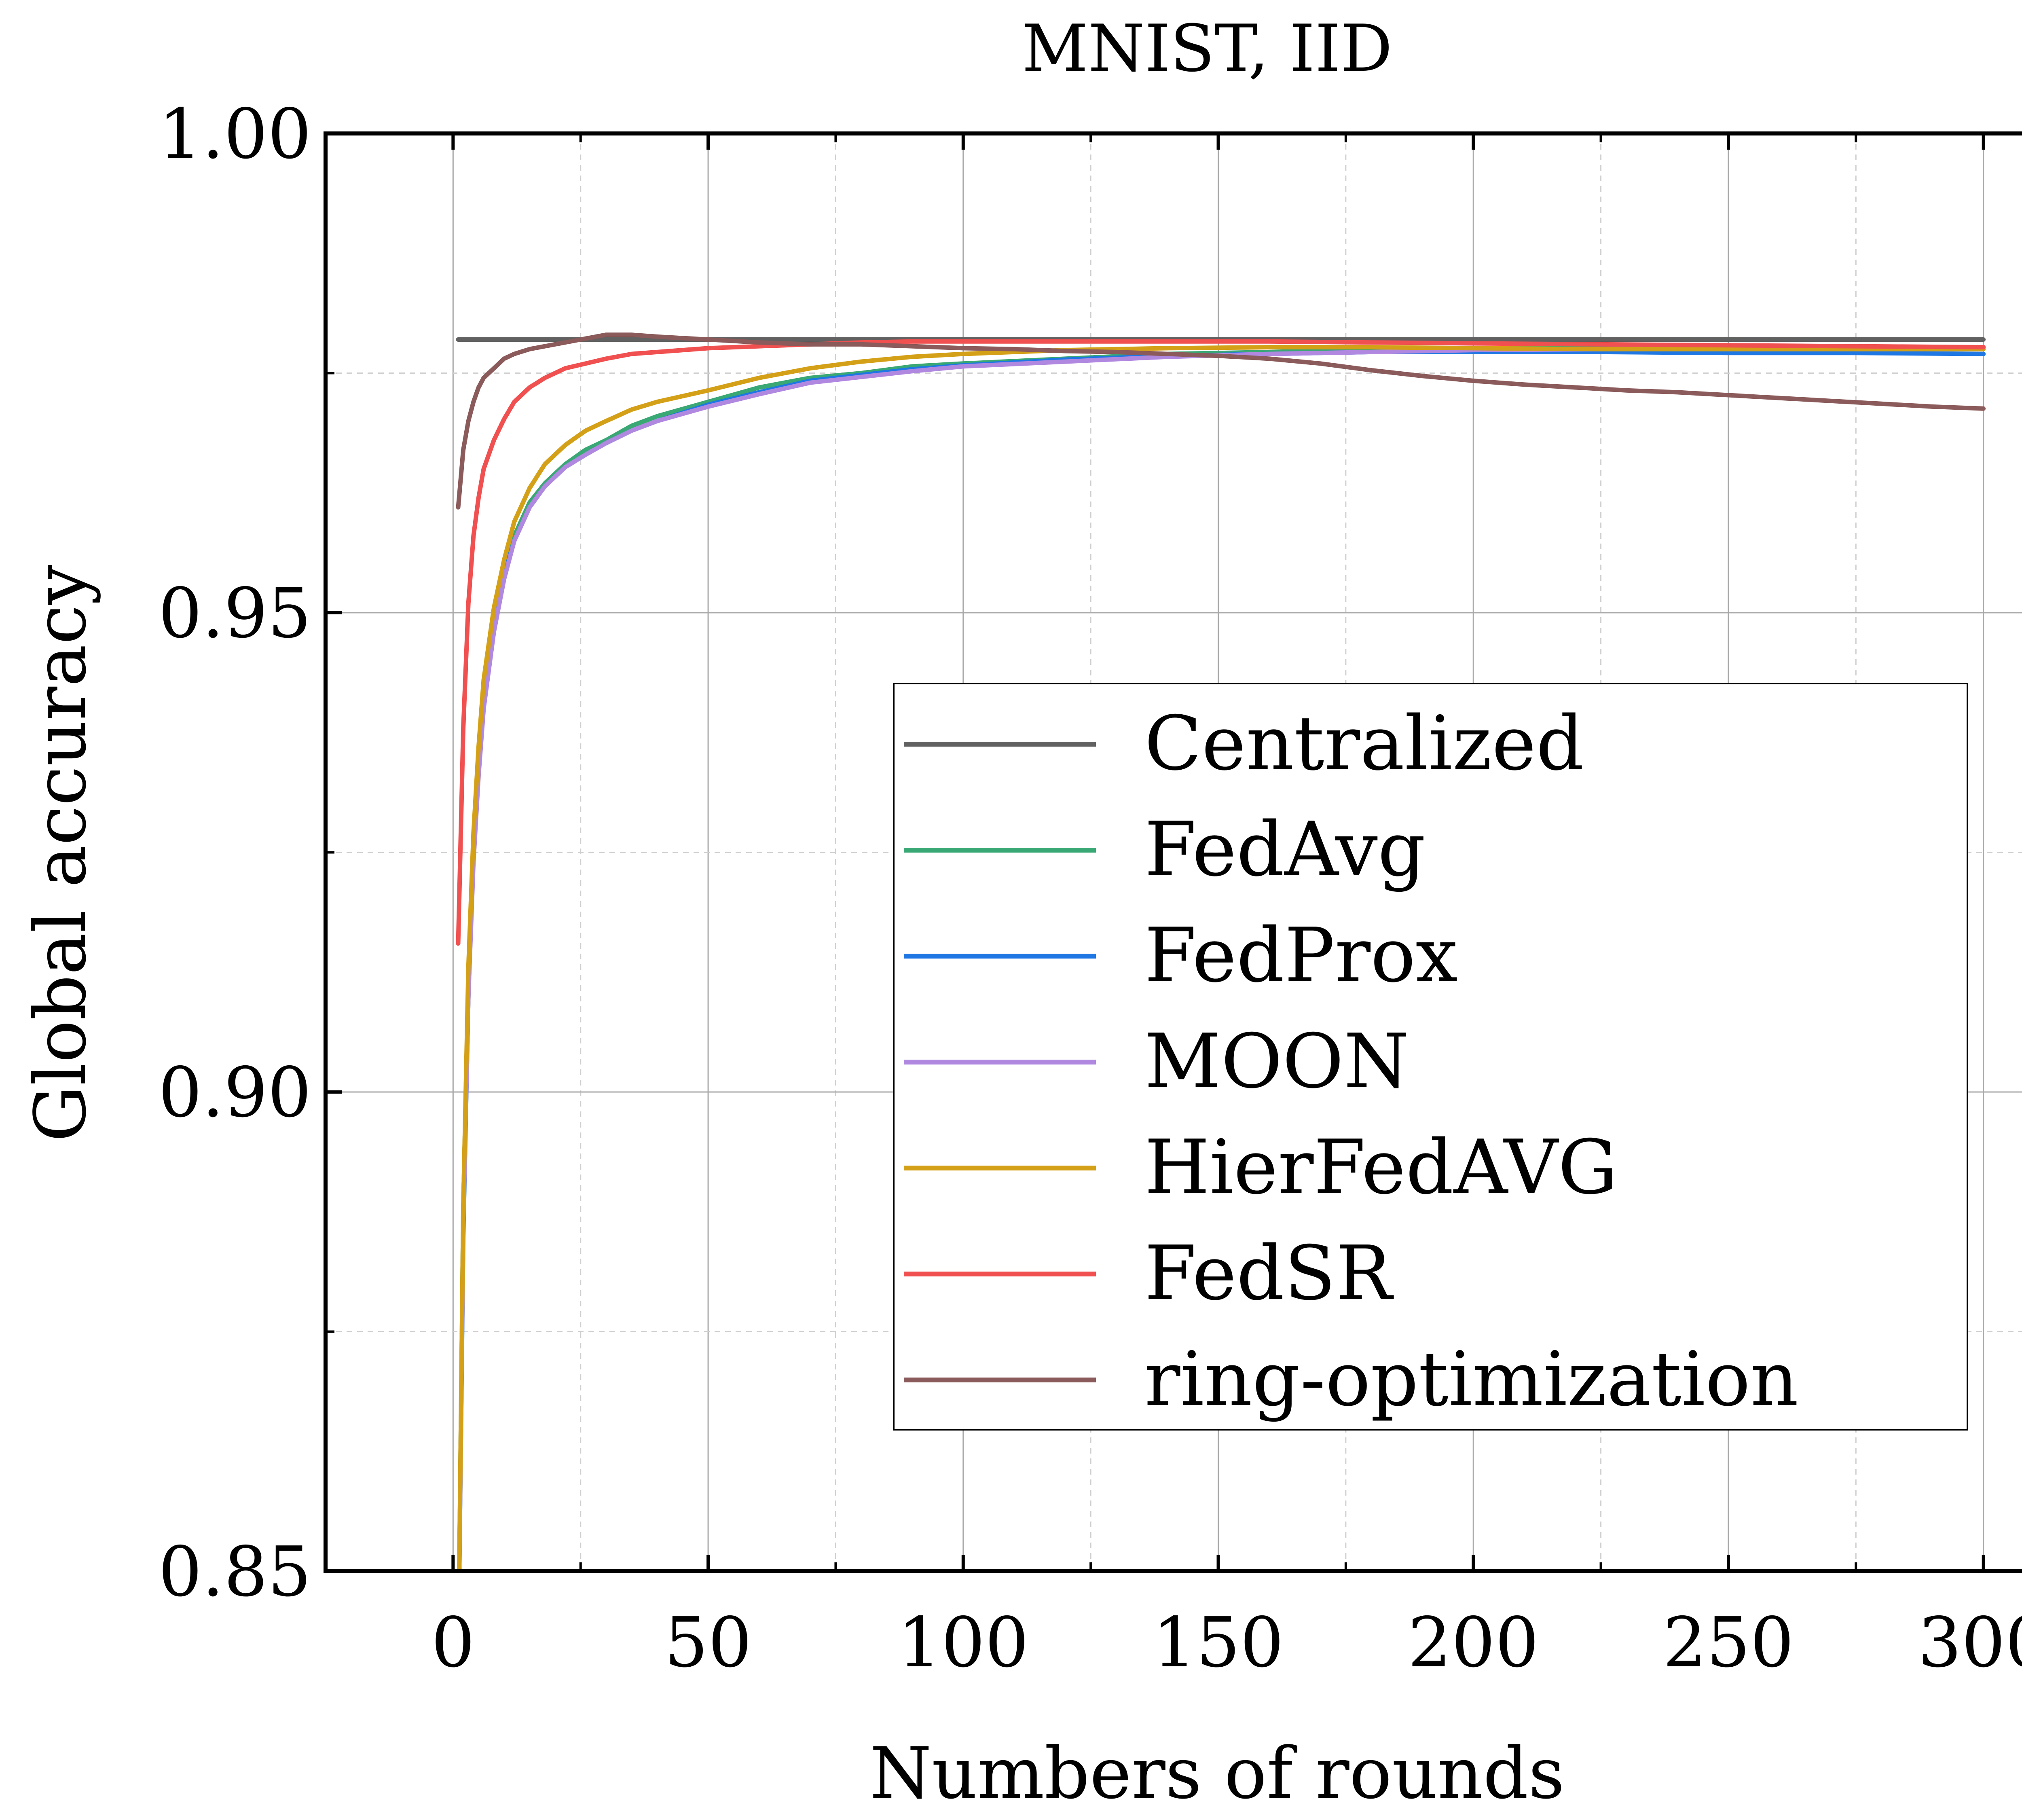 The width and height of the screenshot is (2022, 1820). Describe the element at coordinates (1473, 1643) in the screenshot. I see `x-tick-label: 200` at that location.